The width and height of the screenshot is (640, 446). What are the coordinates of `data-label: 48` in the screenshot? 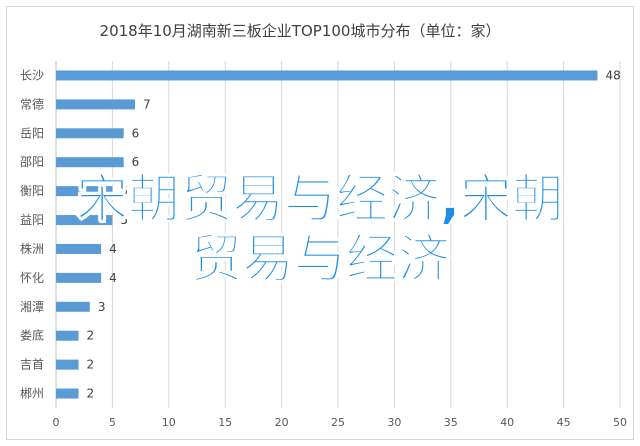 It's located at (612, 75).